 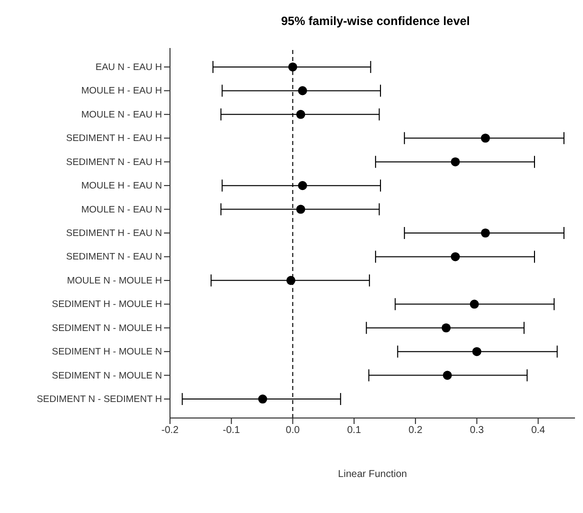 What do you see at coordinates (121, 114) in the screenshot?
I see `y-tick-label: MOULE N - EAU H` at bounding box center [121, 114].